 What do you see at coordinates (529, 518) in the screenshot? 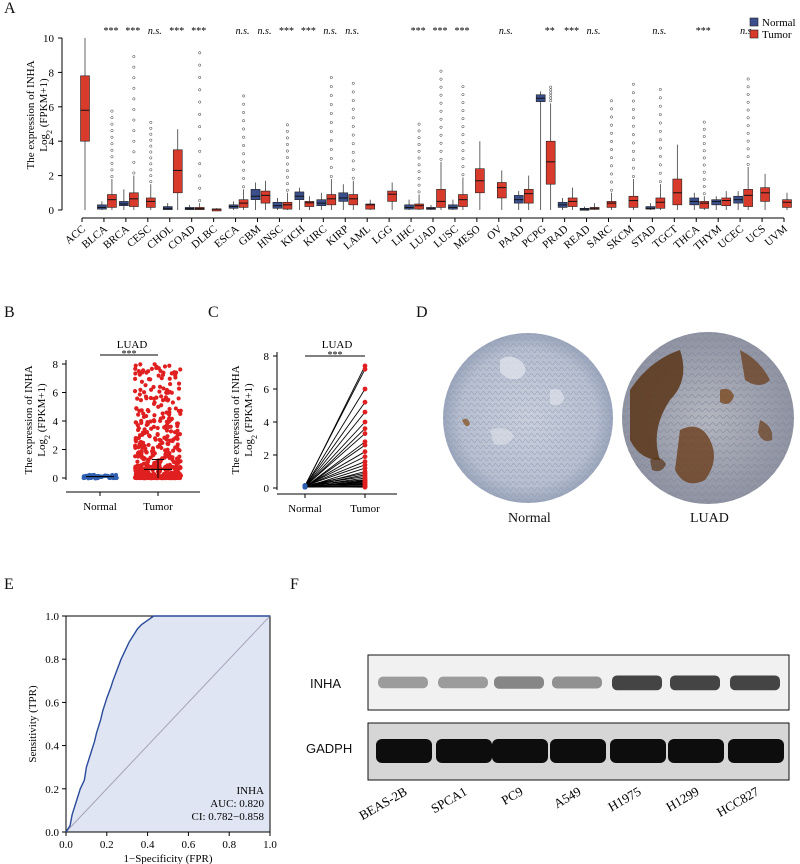
I see `ihc-normal-label: Normal` at bounding box center [529, 518].